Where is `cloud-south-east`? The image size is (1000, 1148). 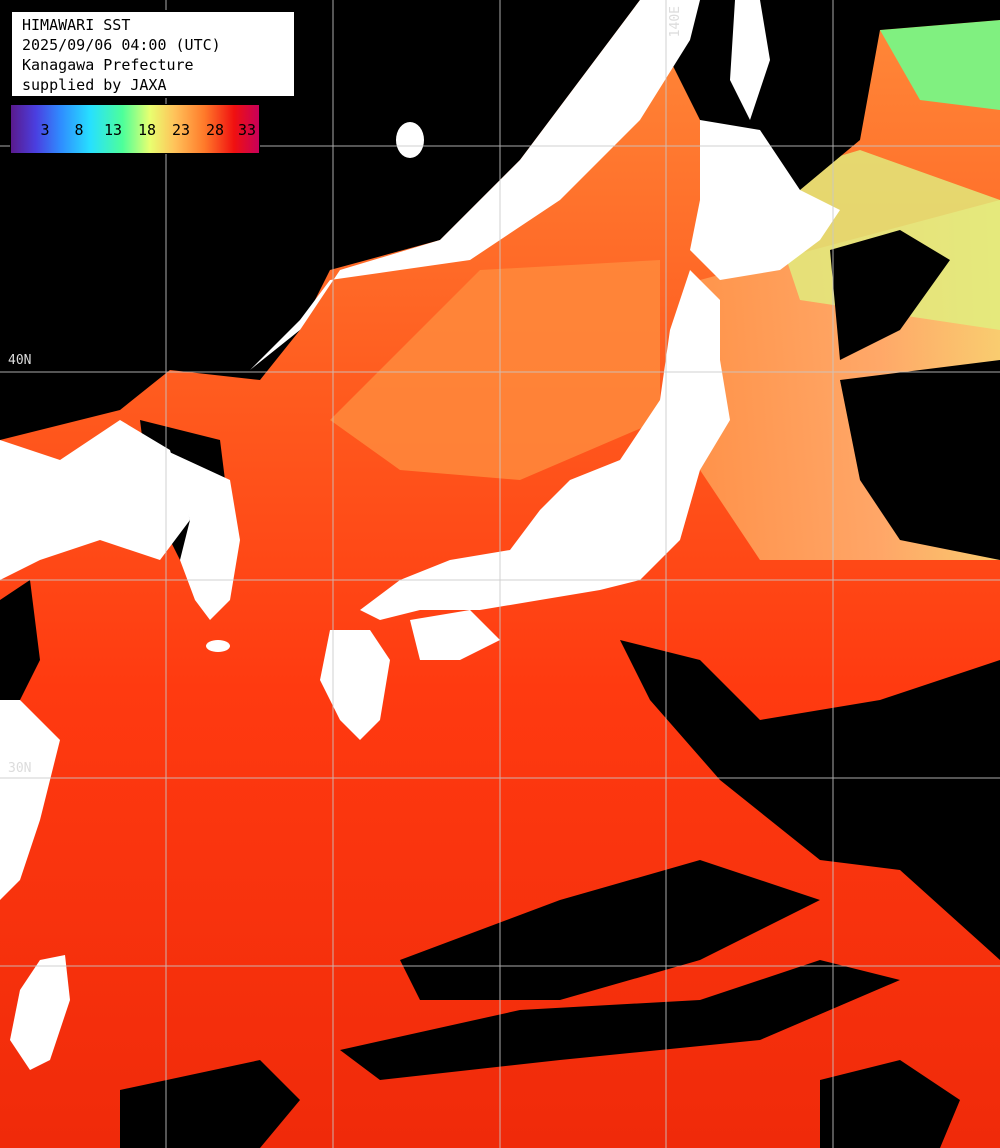 cloud-south-east is located at coordinates (890, 1104).